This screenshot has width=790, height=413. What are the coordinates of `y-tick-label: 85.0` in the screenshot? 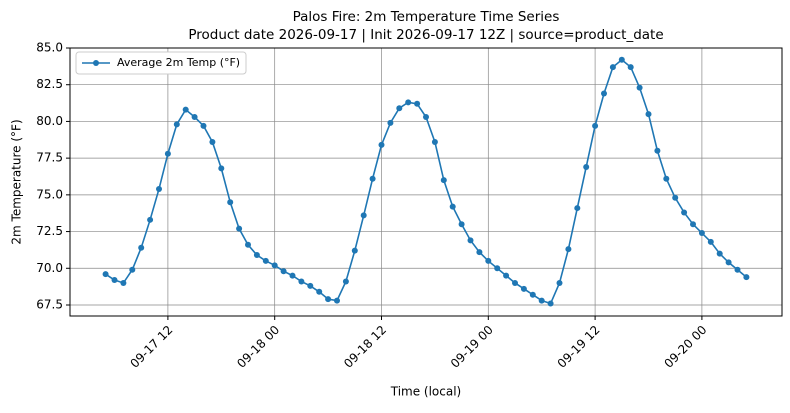 It's located at (49, 48).